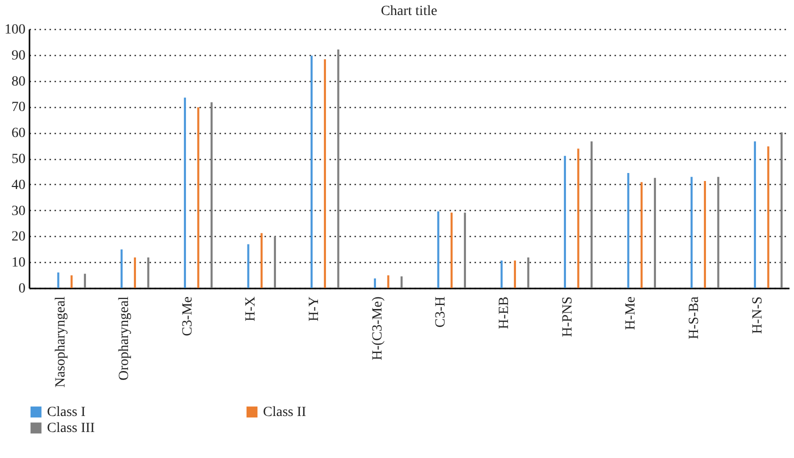 Image resolution: width=794 pixels, height=458 pixels. I want to click on x-tick-label: H-Y, so click(314, 309).